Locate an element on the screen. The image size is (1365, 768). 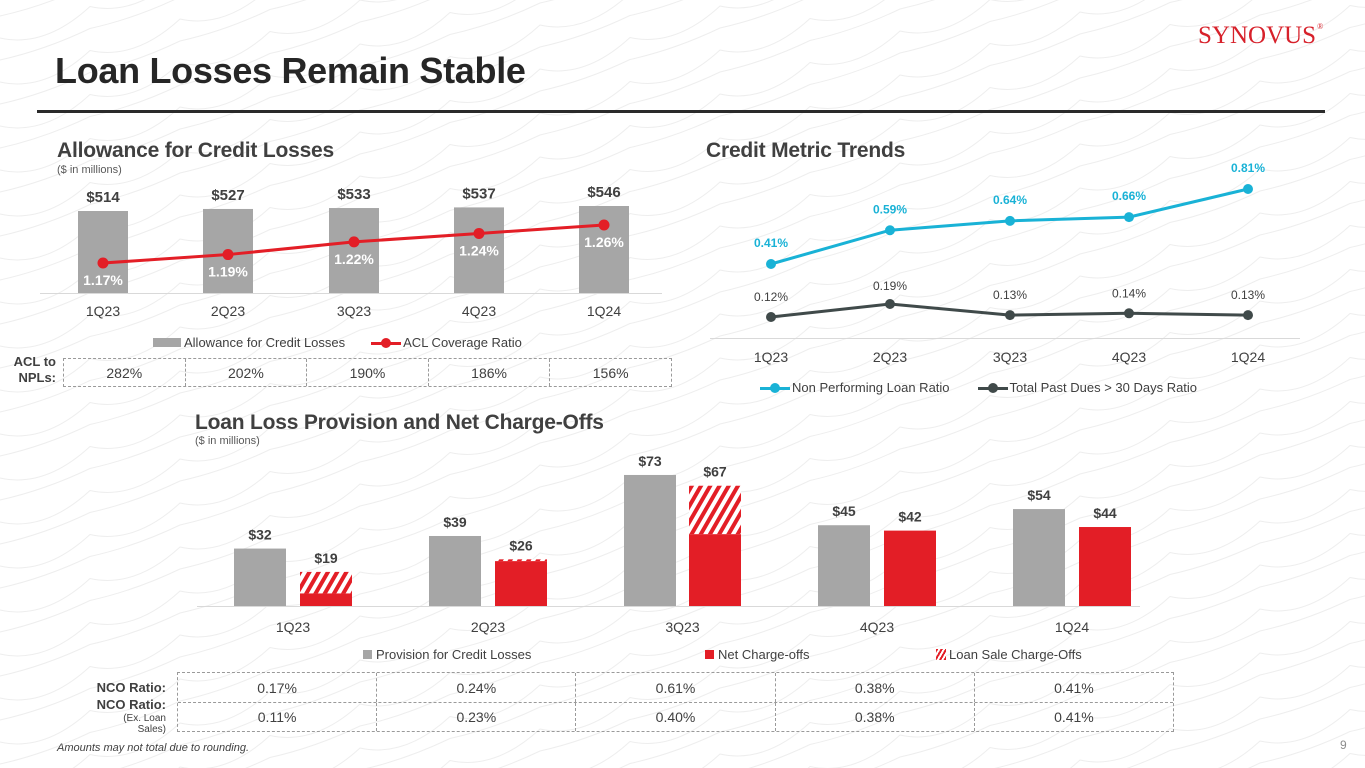
provision-bar-label: $32 is located at coordinates (260, 535).